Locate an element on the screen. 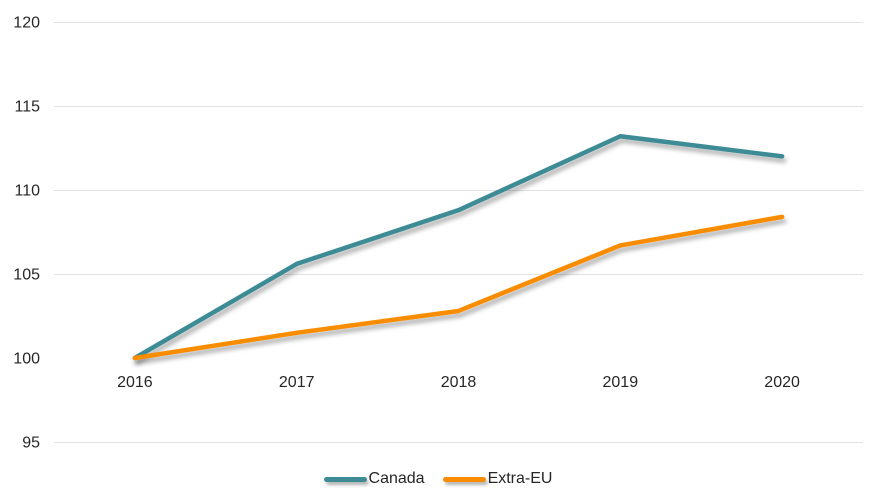 The image size is (876, 499). legend-item-canada: Canada is located at coordinates (374, 478).